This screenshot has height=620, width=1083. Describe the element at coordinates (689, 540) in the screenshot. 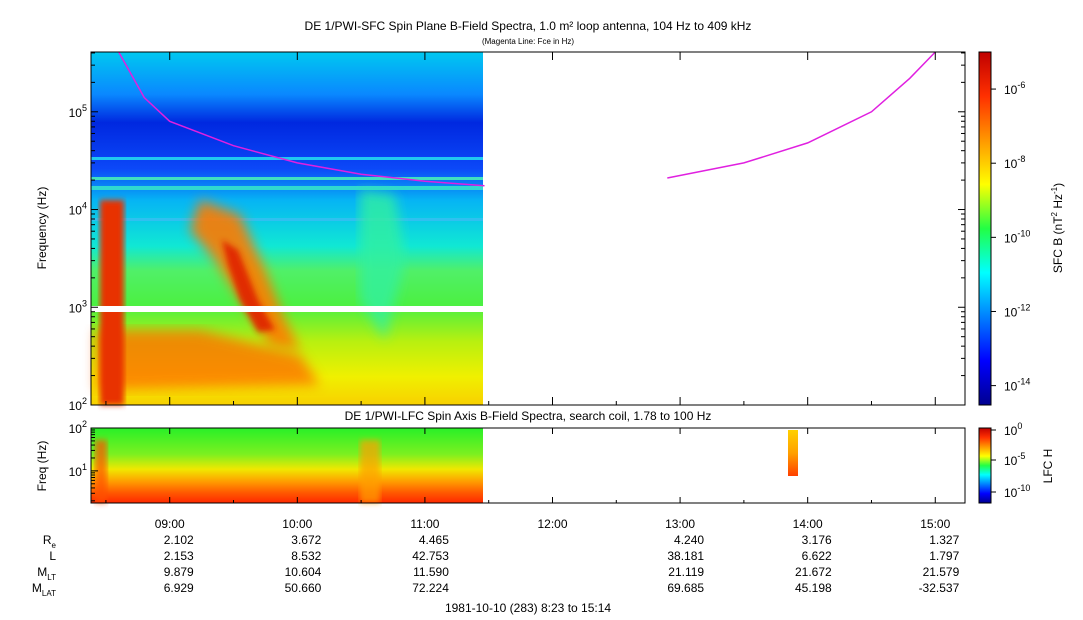

I see `ephemeris-value: 4.240` at that location.